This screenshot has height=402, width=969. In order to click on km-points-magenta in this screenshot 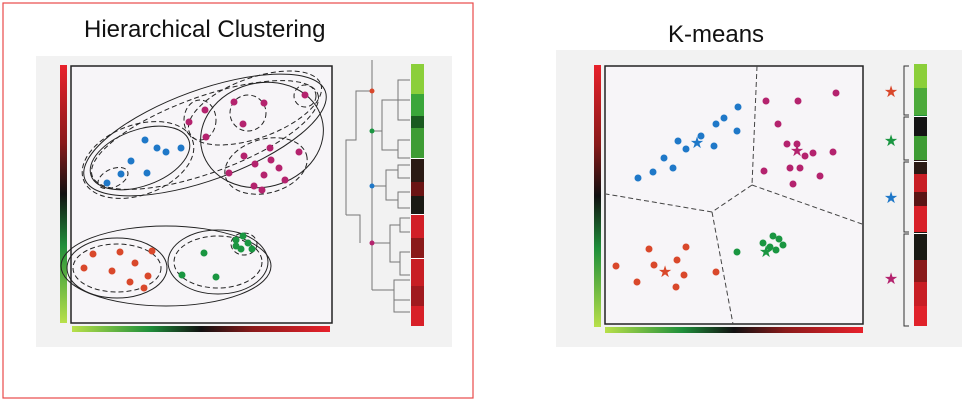, I will do `click(800, 138)`.